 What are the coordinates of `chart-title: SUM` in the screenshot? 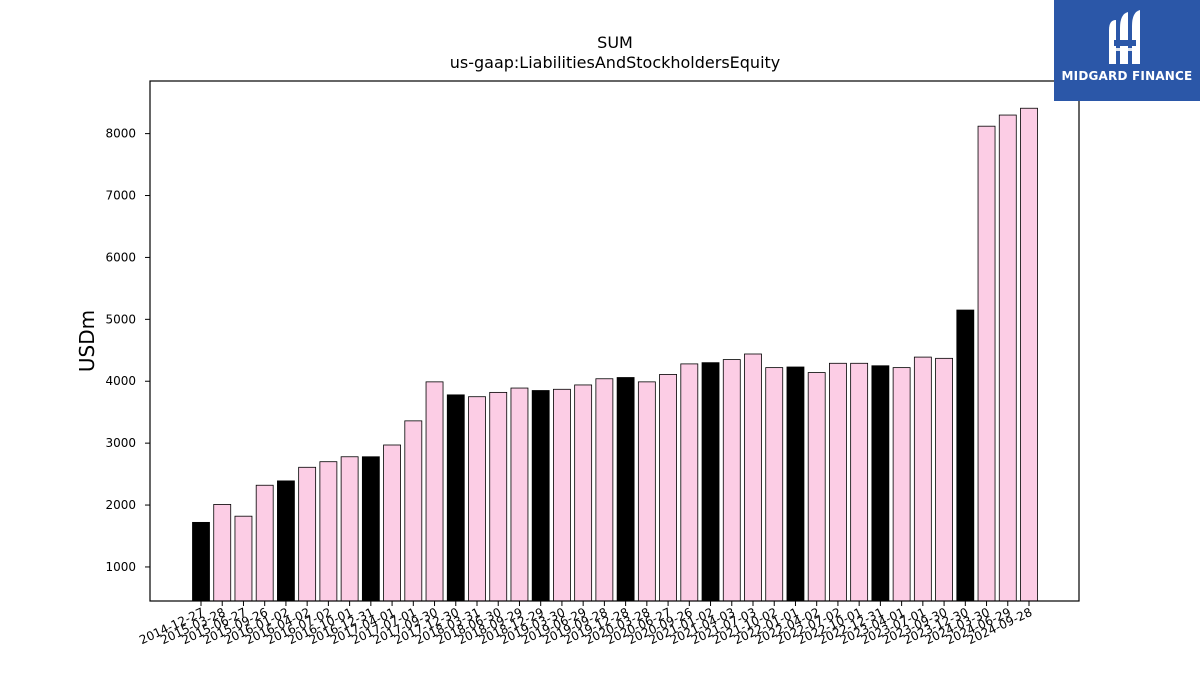 It's located at (615, 42).